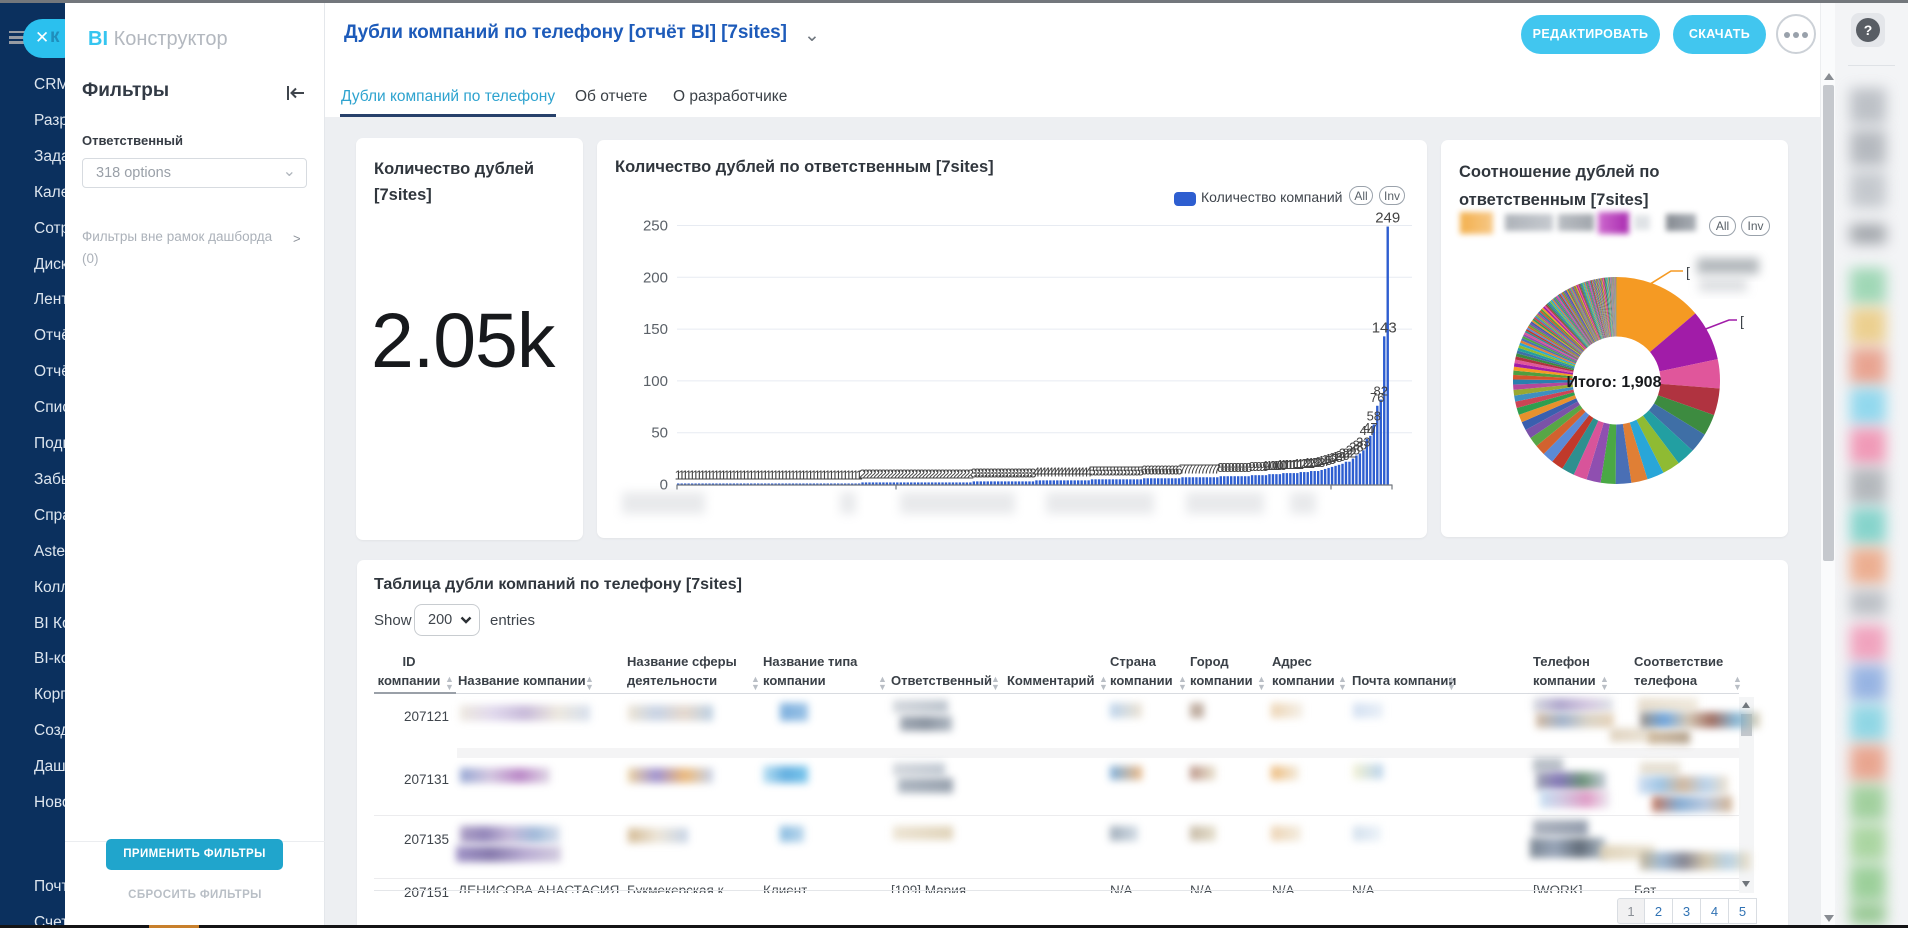 The width and height of the screenshot is (1908, 928). I want to click on svg-text: 44, so click(1367, 430).